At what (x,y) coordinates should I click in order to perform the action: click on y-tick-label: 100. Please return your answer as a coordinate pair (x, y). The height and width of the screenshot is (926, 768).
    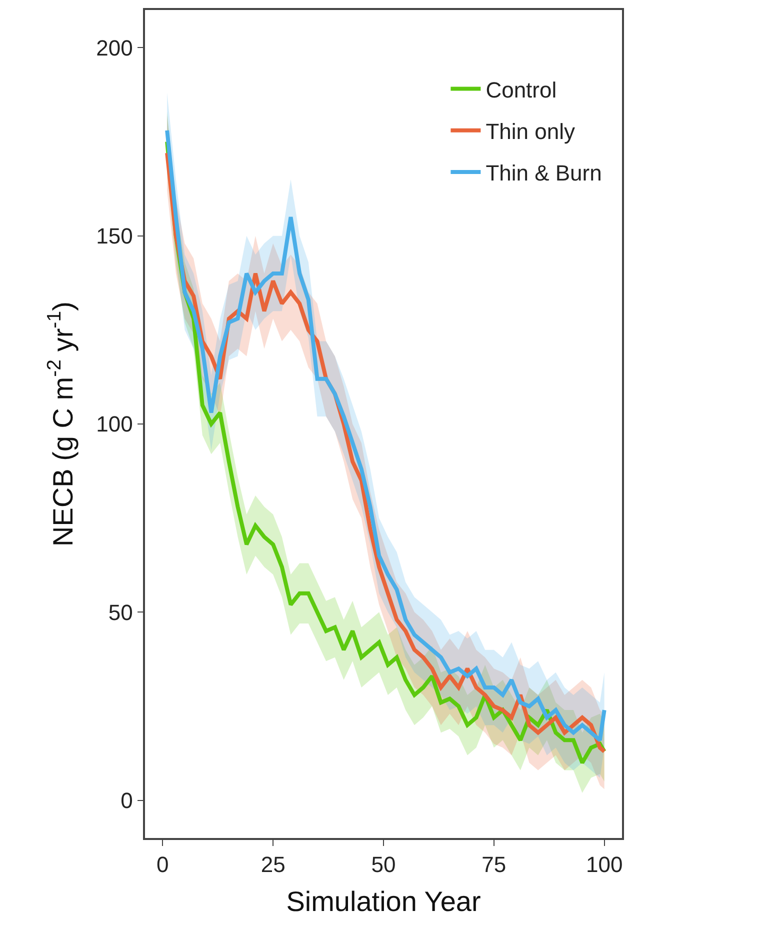
    Looking at the image, I should click on (114, 424).